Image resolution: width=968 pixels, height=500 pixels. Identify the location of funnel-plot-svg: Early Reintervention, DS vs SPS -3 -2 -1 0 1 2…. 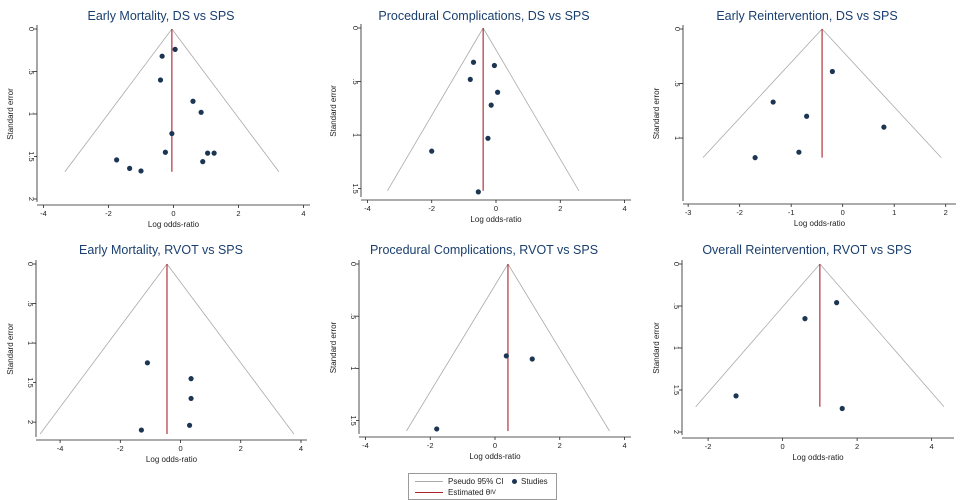
(804, 118).